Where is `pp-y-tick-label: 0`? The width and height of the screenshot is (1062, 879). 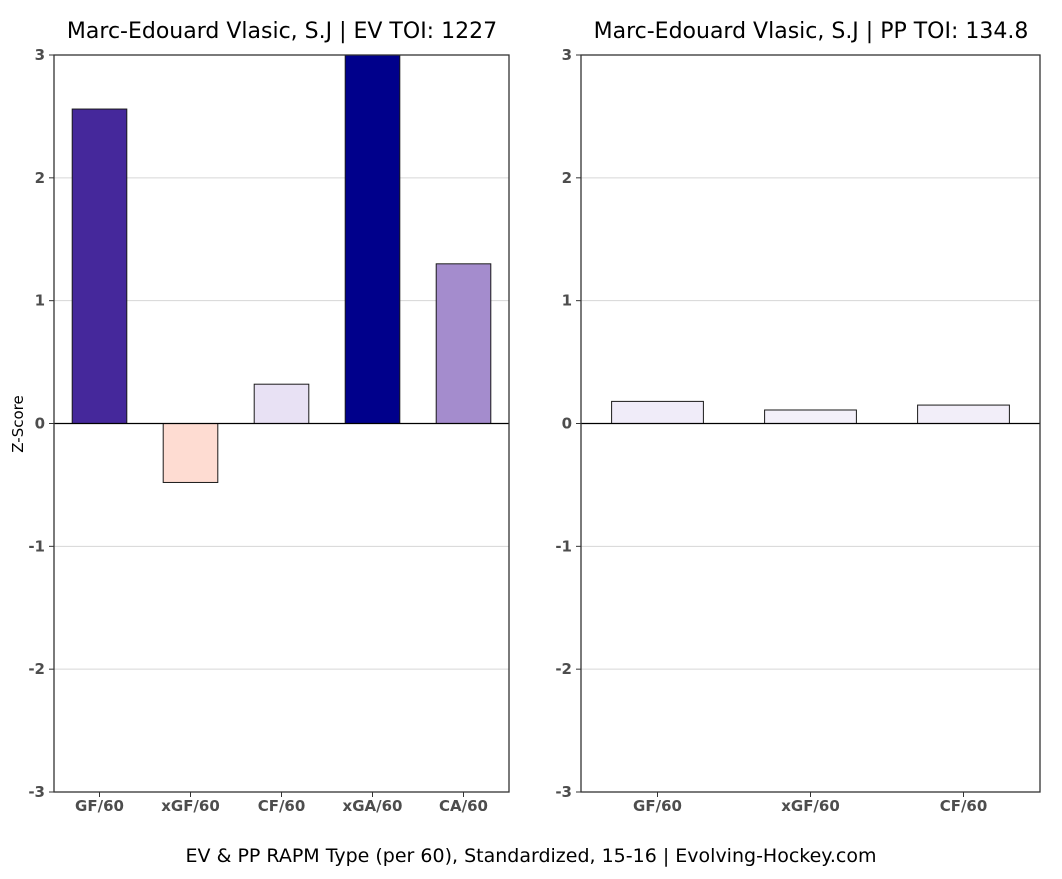
pp-y-tick-label: 0 is located at coordinates (567, 424).